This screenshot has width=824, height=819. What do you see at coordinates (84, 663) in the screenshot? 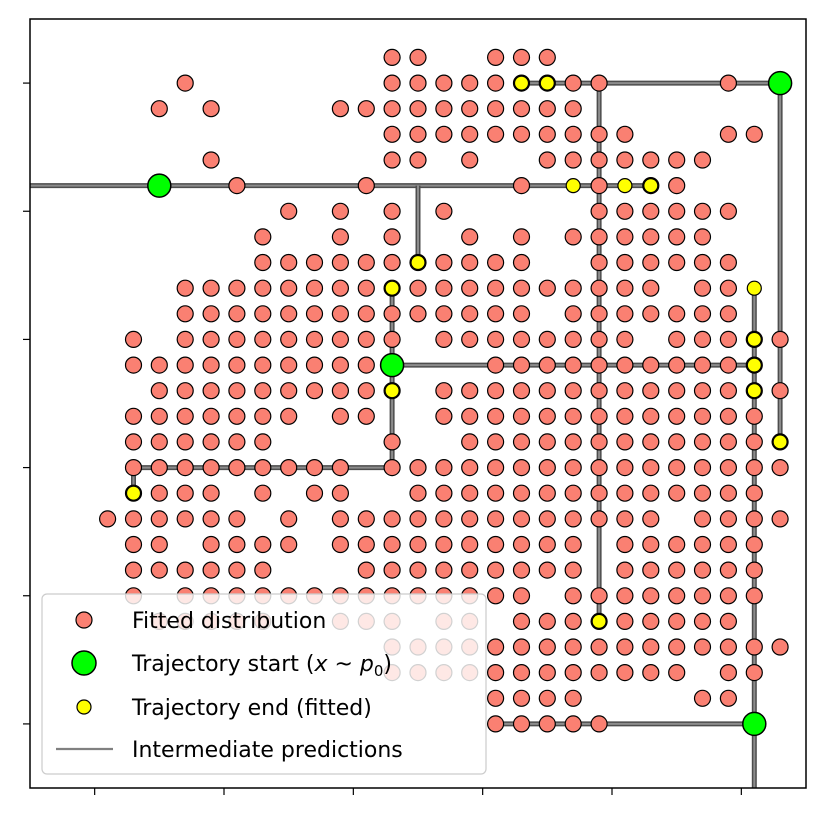
I see `legend-start-marker` at bounding box center [84, 663].